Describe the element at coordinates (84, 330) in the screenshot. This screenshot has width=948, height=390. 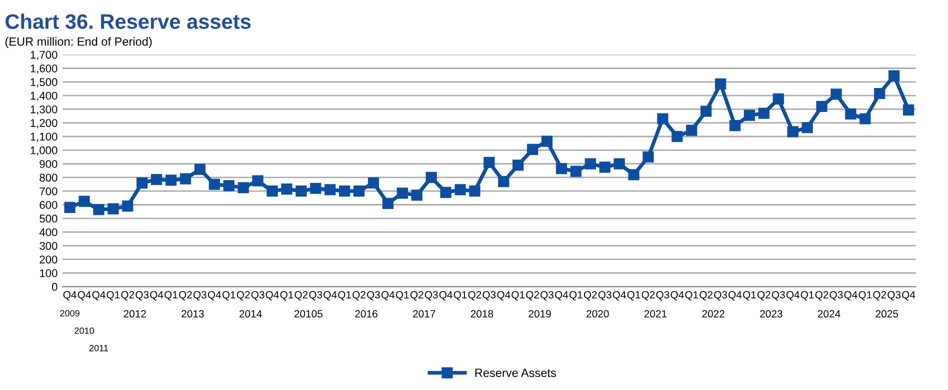
I see `text: 2010` at that location.